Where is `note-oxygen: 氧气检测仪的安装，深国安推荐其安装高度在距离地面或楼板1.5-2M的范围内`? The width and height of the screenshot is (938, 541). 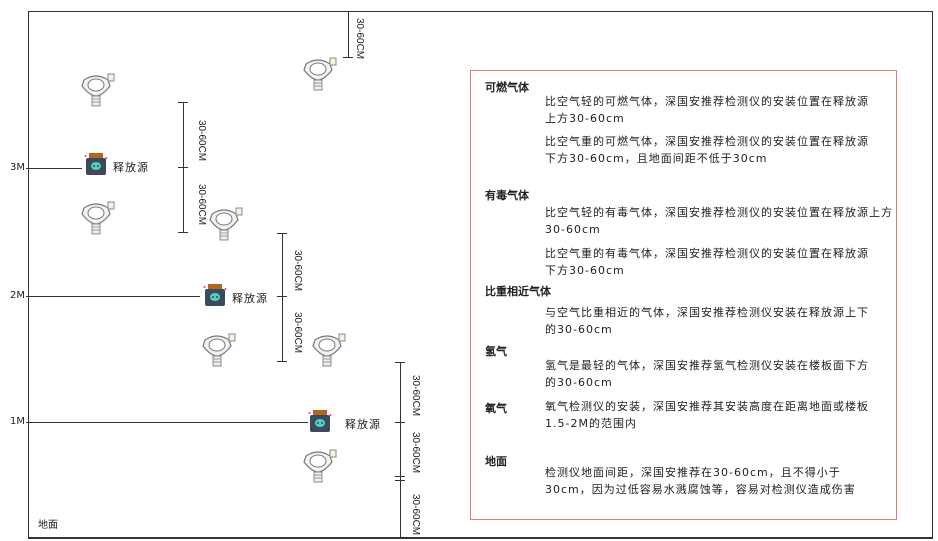
note-oxygen: 氧气检测仪的安装，深国安推荐其安装高度在距离地面或楼板1.5-2M的范围内 is located at coordinates (707, 415).